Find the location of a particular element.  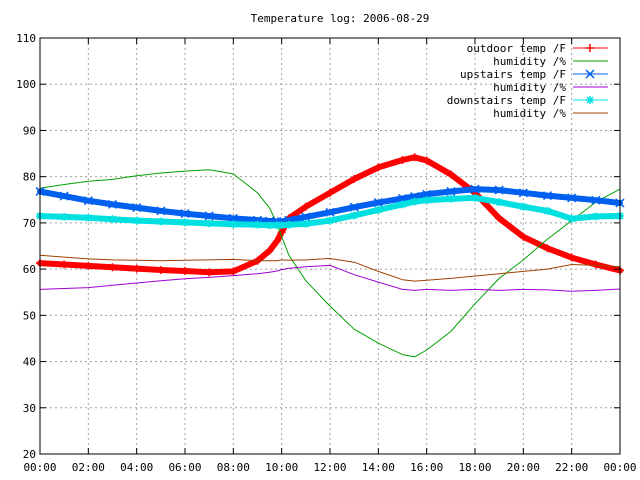

x-tick-label: 12:00 is located at coordinates (329, 467).